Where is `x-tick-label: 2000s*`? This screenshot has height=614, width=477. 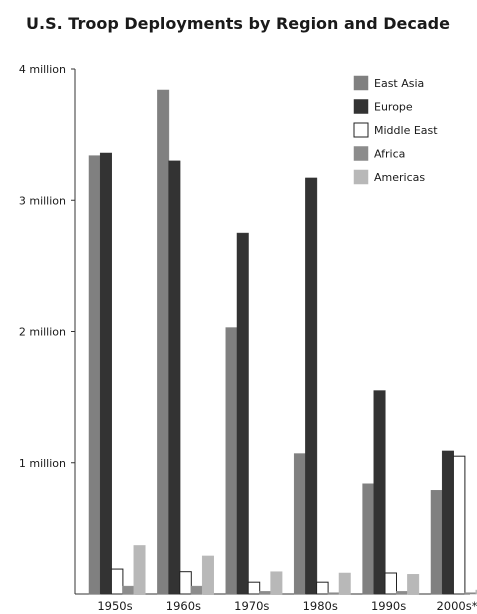 x-tick-label: 2000s* is located at coordinates (456, 606).